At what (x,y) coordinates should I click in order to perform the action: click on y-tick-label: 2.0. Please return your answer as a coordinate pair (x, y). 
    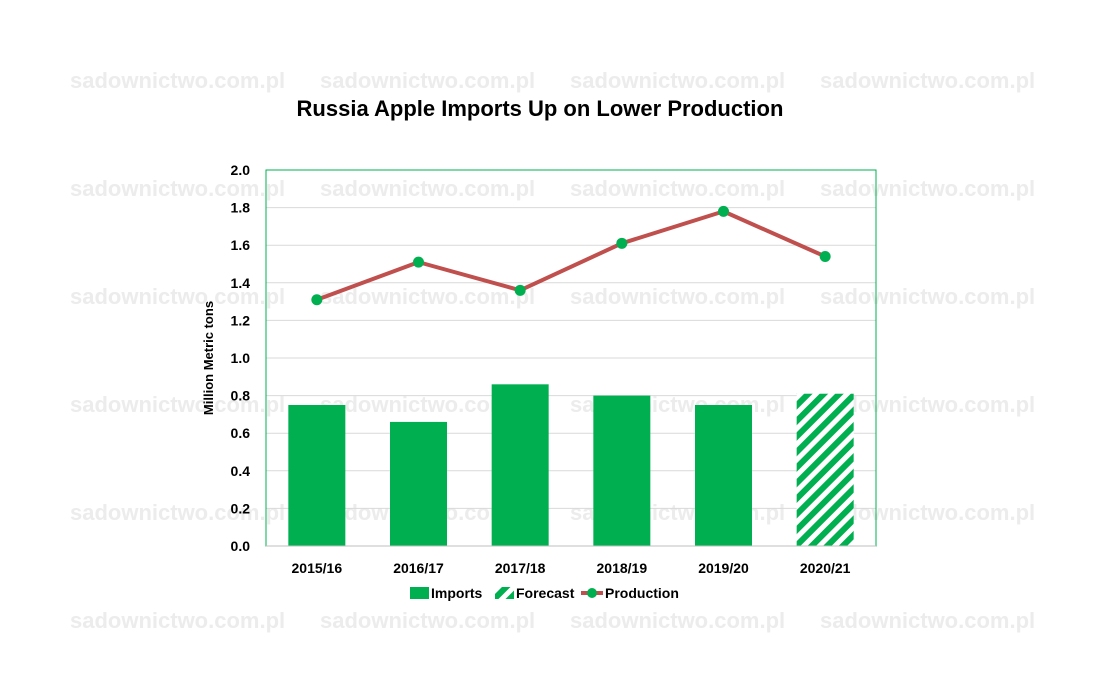
    Looking at the image, I should click on (241, 170).